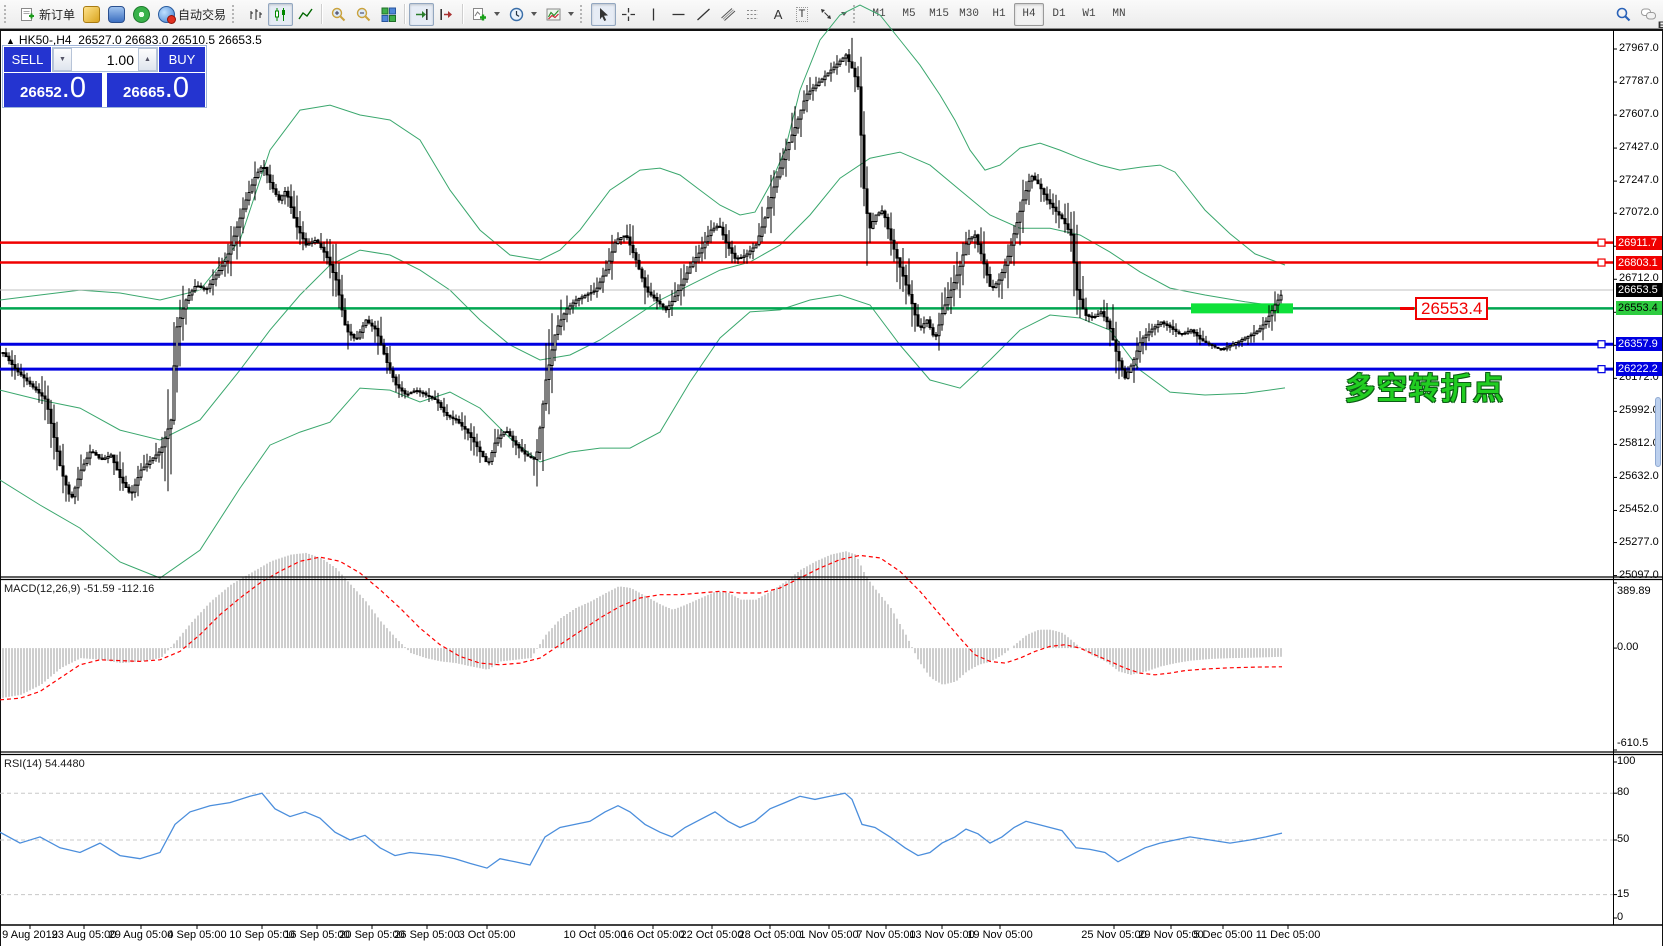 The height and width of the screenshot is (946, 1663). I want to click on bar-chart-icon, so click(255, 14).